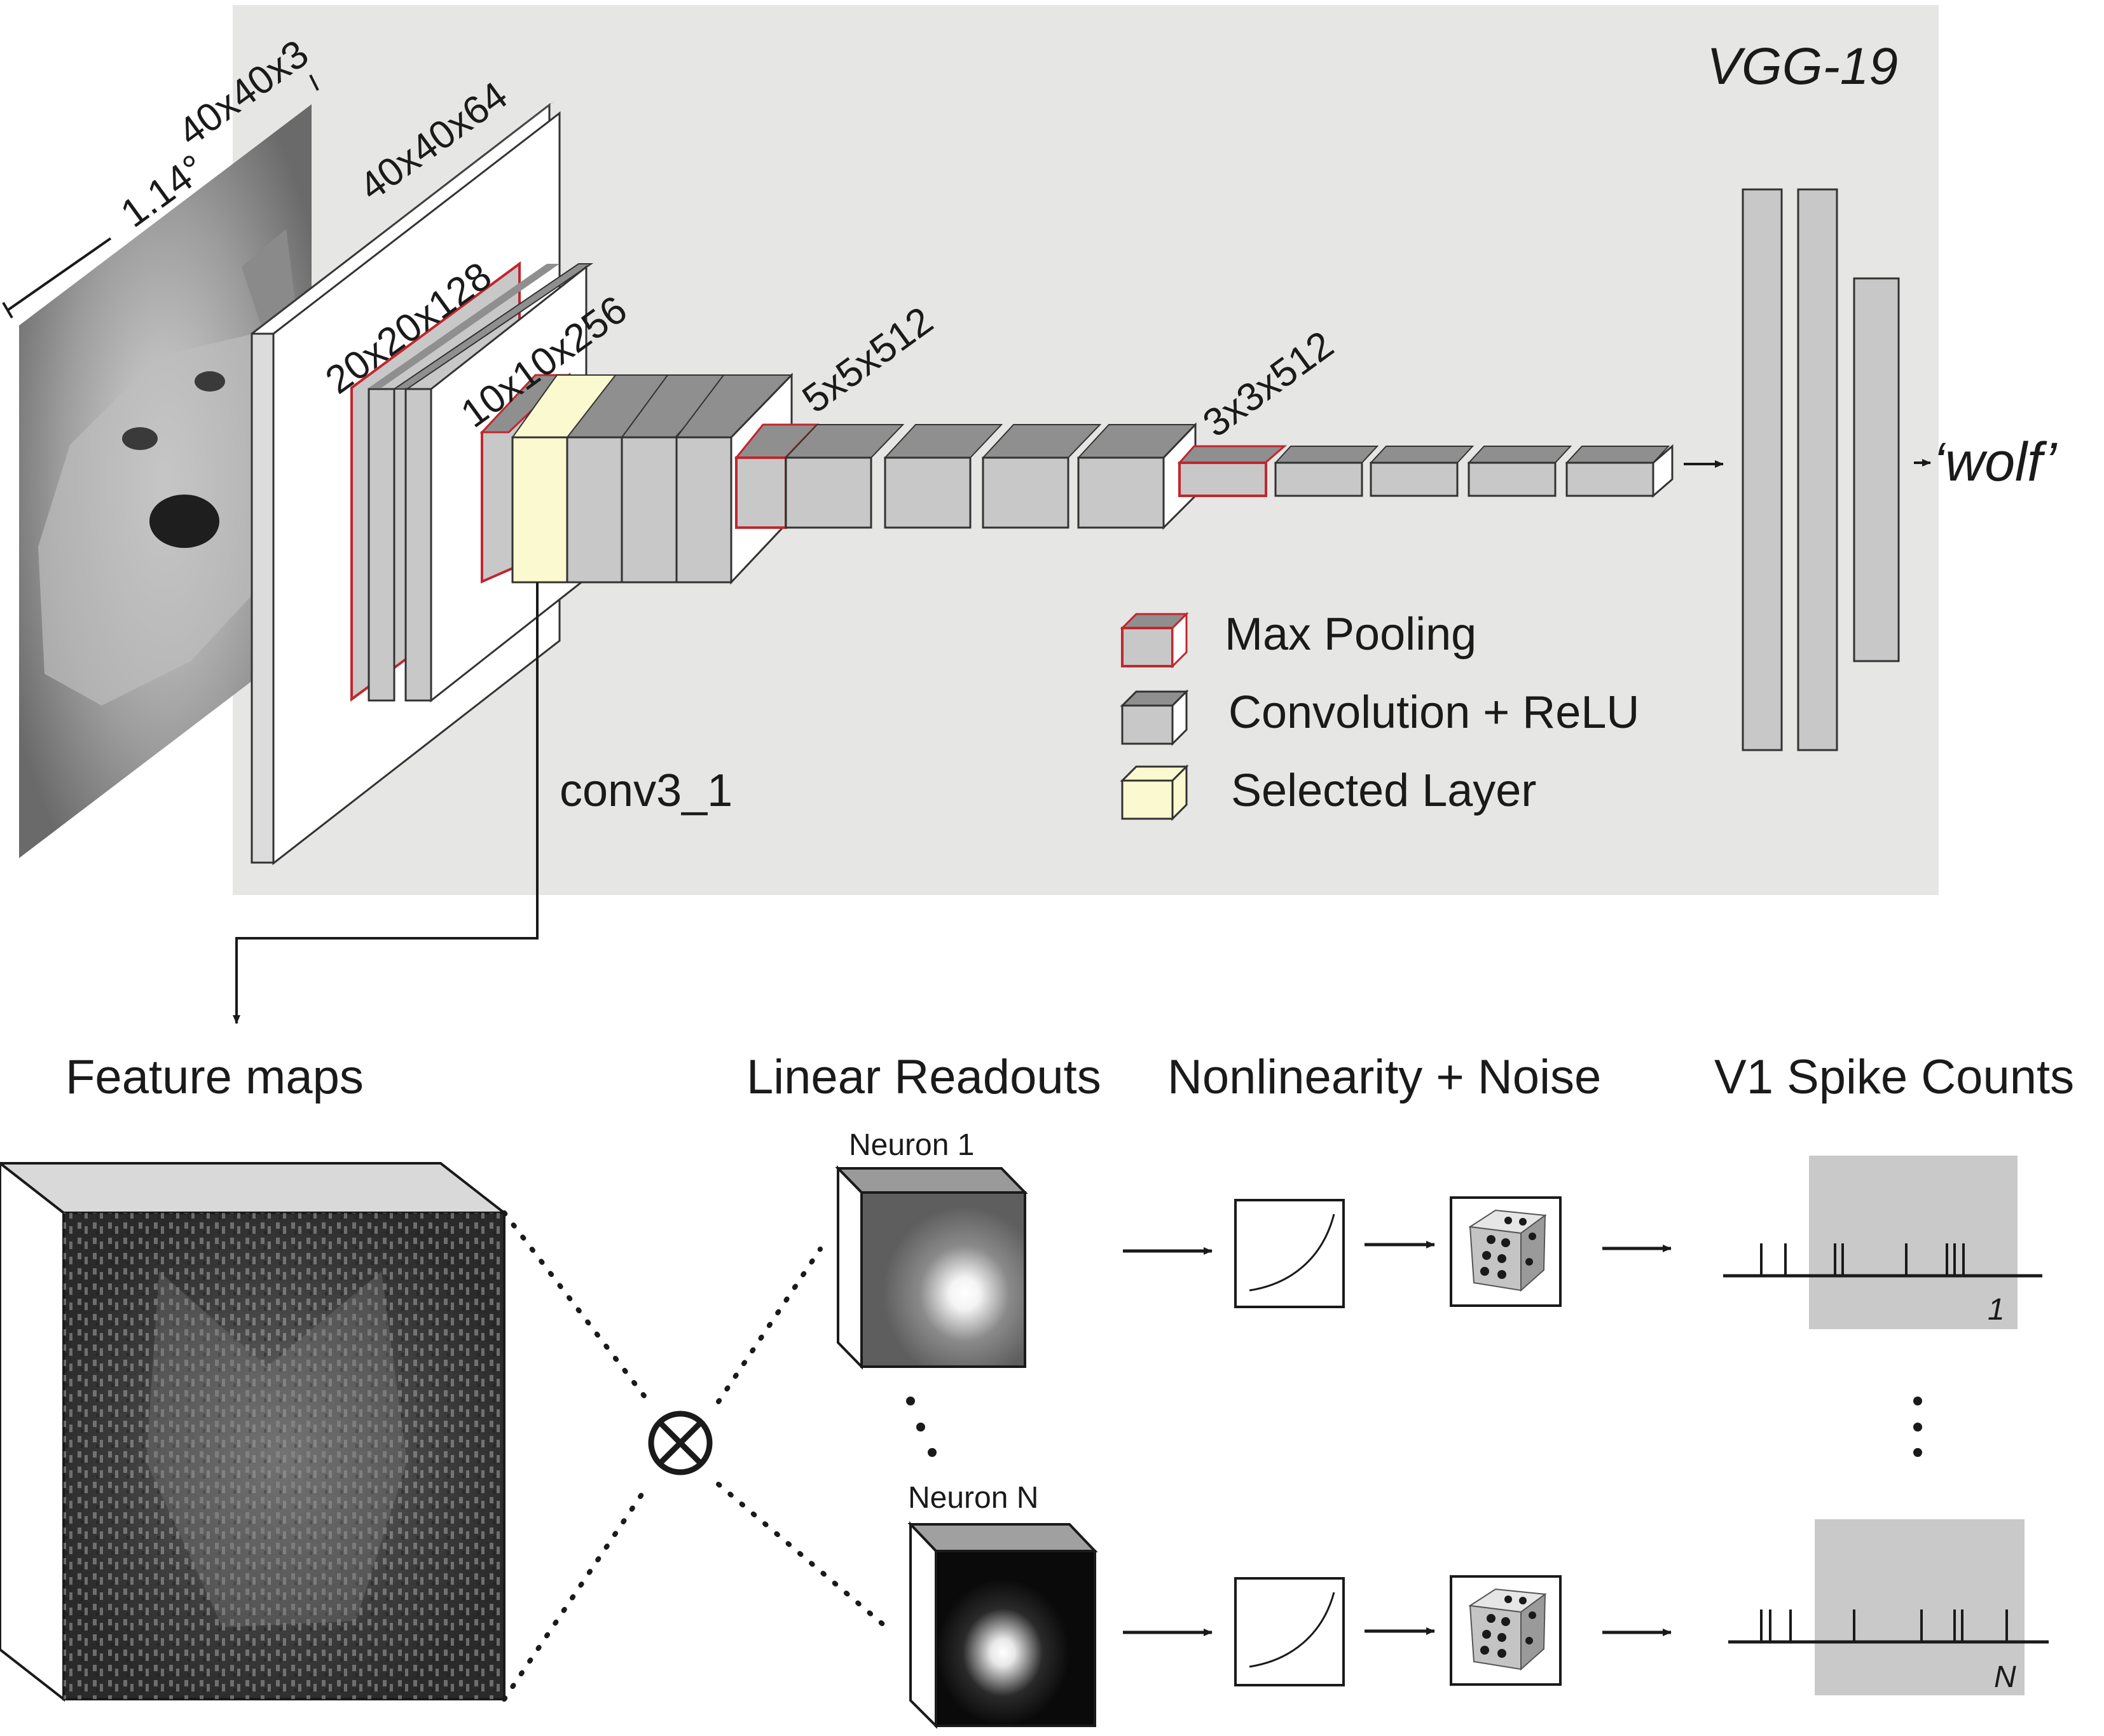 The width and height of the screenshot is (2104, 1736). What do you see at coordinates (254, 1431) in the screenshot?
I see `feature-map-cube` at bounding box center [254, 1431].